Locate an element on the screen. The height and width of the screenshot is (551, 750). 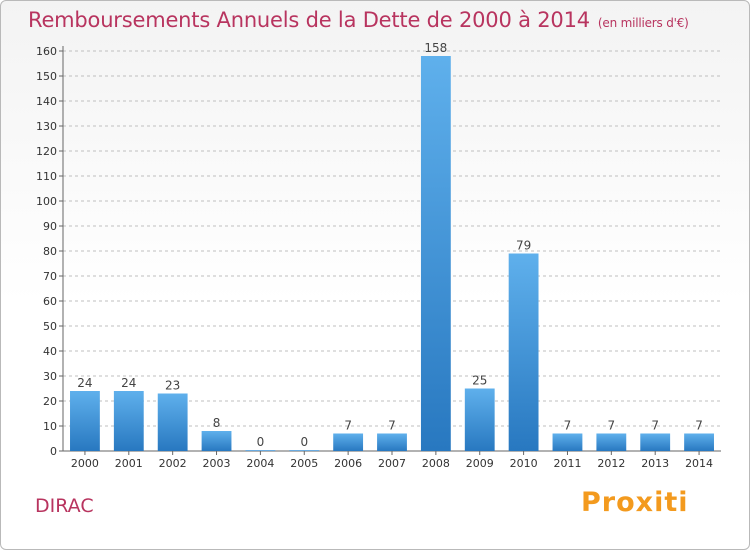
bar-2008 is located at coordinates (435, 253).